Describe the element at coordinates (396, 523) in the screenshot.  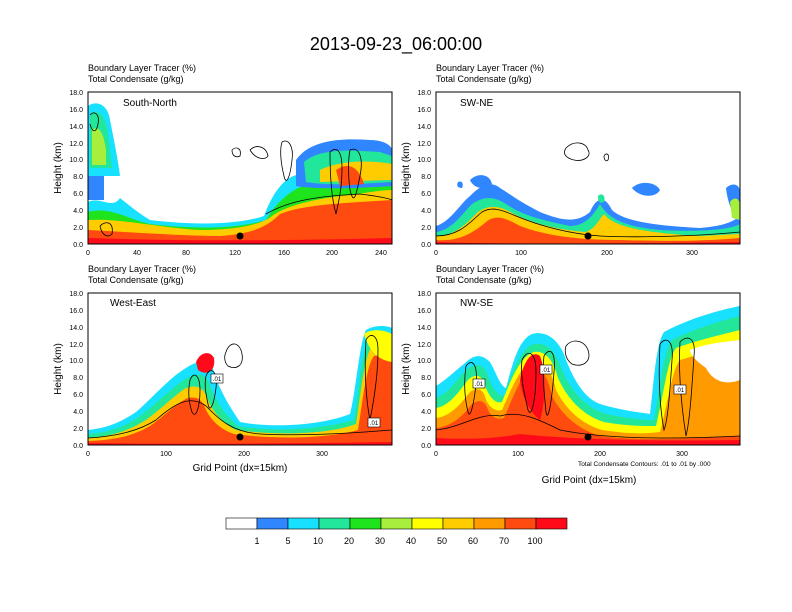
I see `colorbar-swatches` at that location.